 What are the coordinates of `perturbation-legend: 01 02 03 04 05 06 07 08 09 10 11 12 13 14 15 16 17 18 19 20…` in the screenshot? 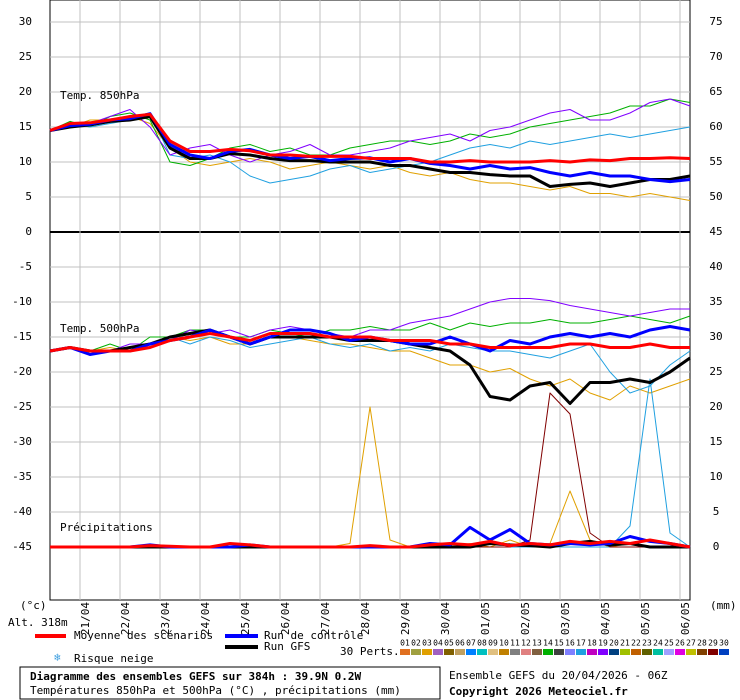 It's located at (564, 647).